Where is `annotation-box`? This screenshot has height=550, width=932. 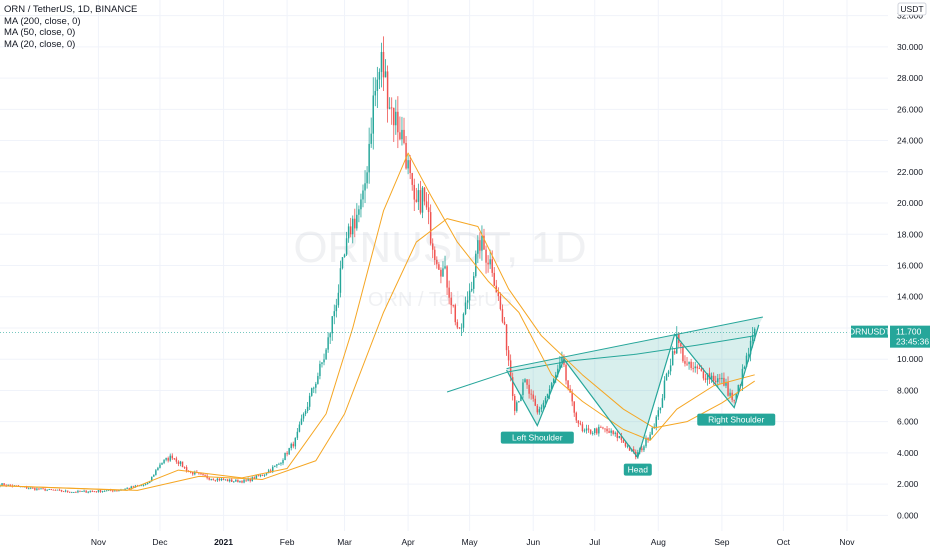 annotation-box is located at coordinates (537, 437).